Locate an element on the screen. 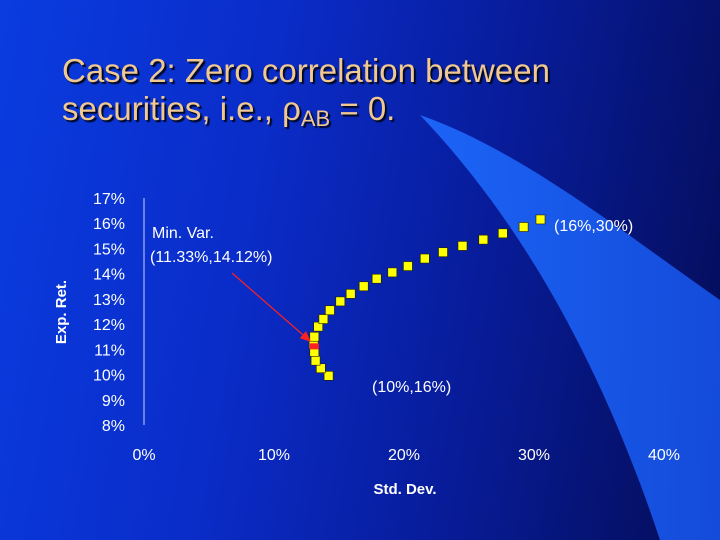 The width and height of the screenshot is (720, 540). x-axis-label: Std. Dev. is located at coordinates (404, 489).